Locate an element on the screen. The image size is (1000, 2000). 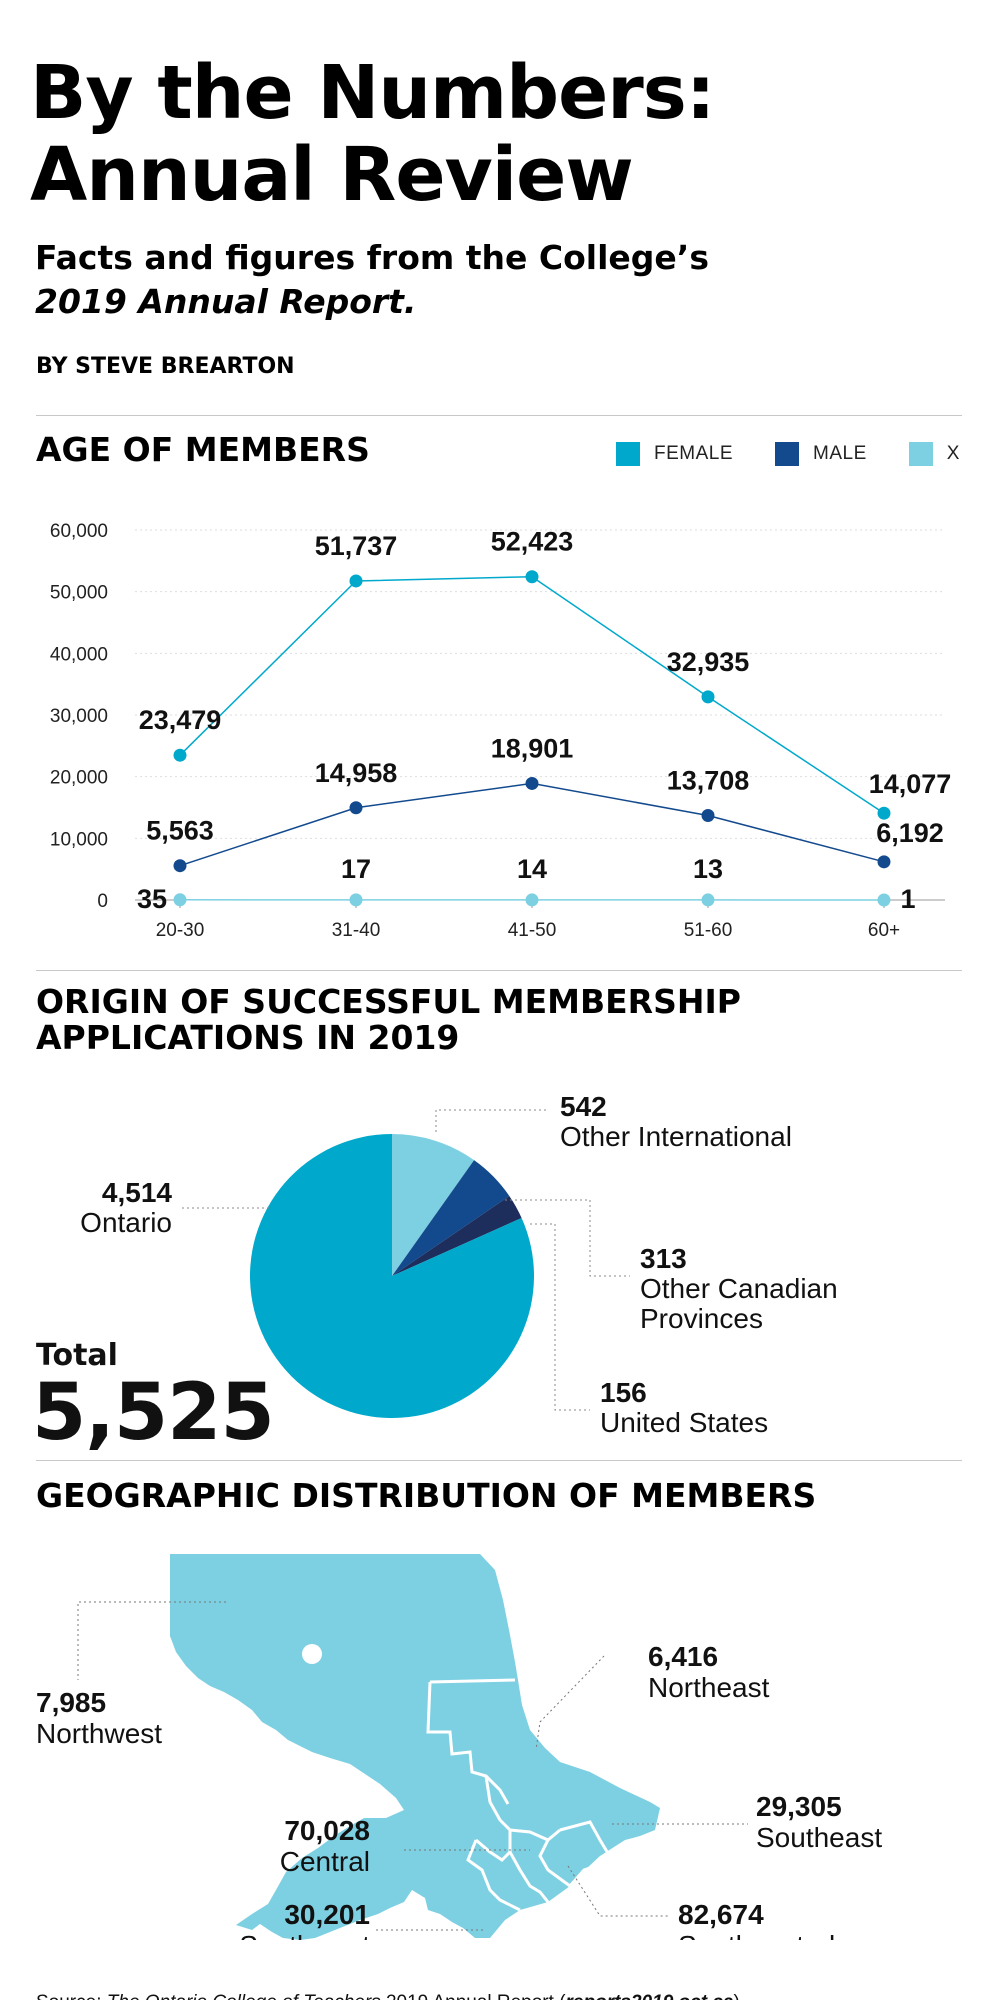
data-label-male: 6,192 is located at coordinates (910, 833).